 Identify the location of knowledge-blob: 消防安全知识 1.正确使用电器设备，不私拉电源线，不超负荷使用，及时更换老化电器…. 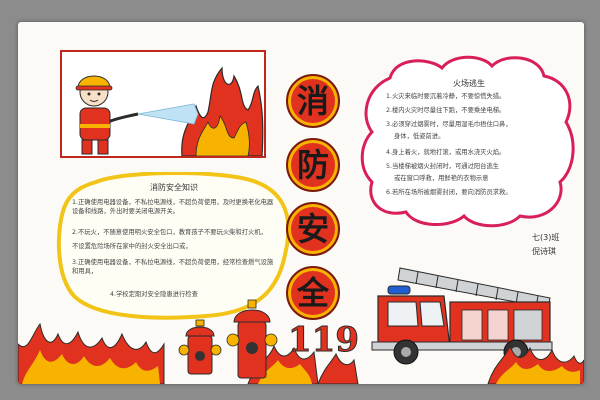
(174, 246).